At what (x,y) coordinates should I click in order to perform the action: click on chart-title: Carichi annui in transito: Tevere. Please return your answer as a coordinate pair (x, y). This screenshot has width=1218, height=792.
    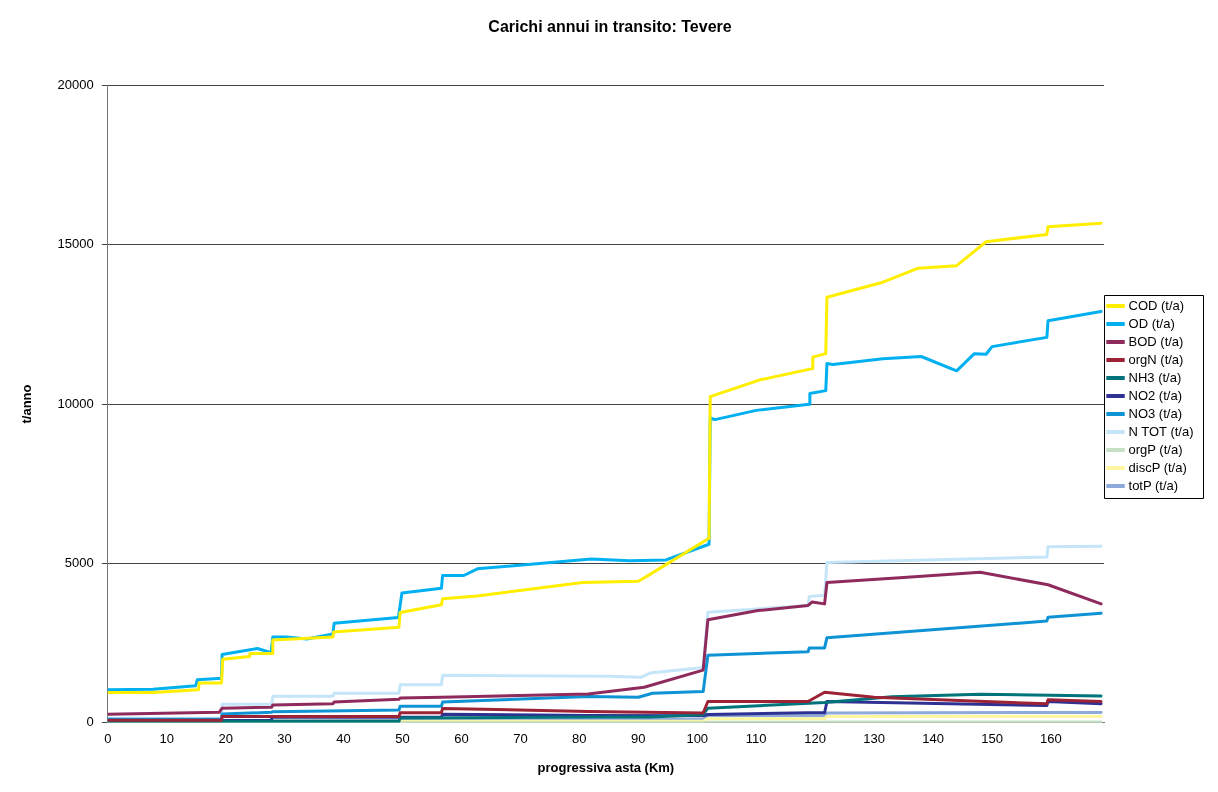
    Looking at the image, I should click on (610, 27).